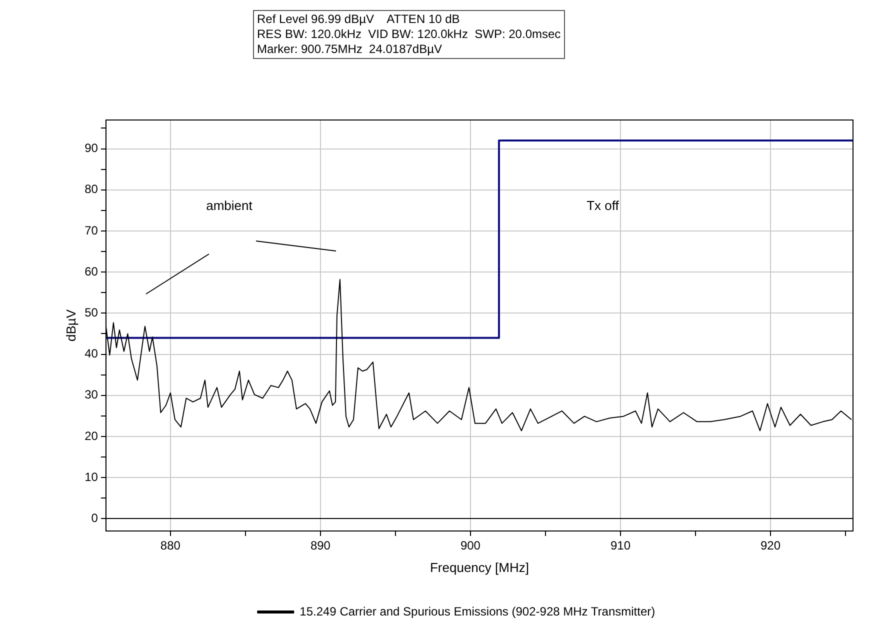 This screenshot has width=889, height=634. Describe the element at coordinates (170, 545) in the screenshot. I see `x-tick-label: 880` at that location.